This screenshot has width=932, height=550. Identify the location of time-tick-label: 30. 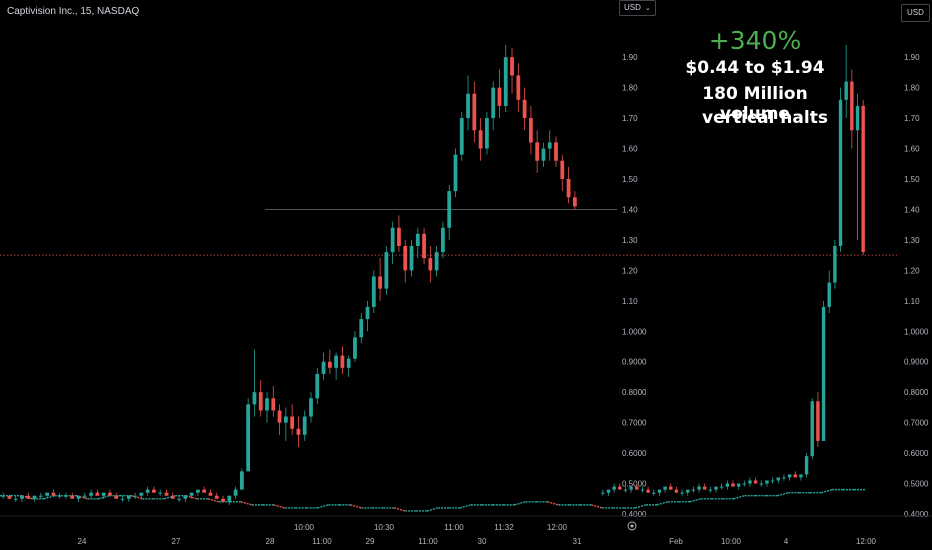
(482, 541).